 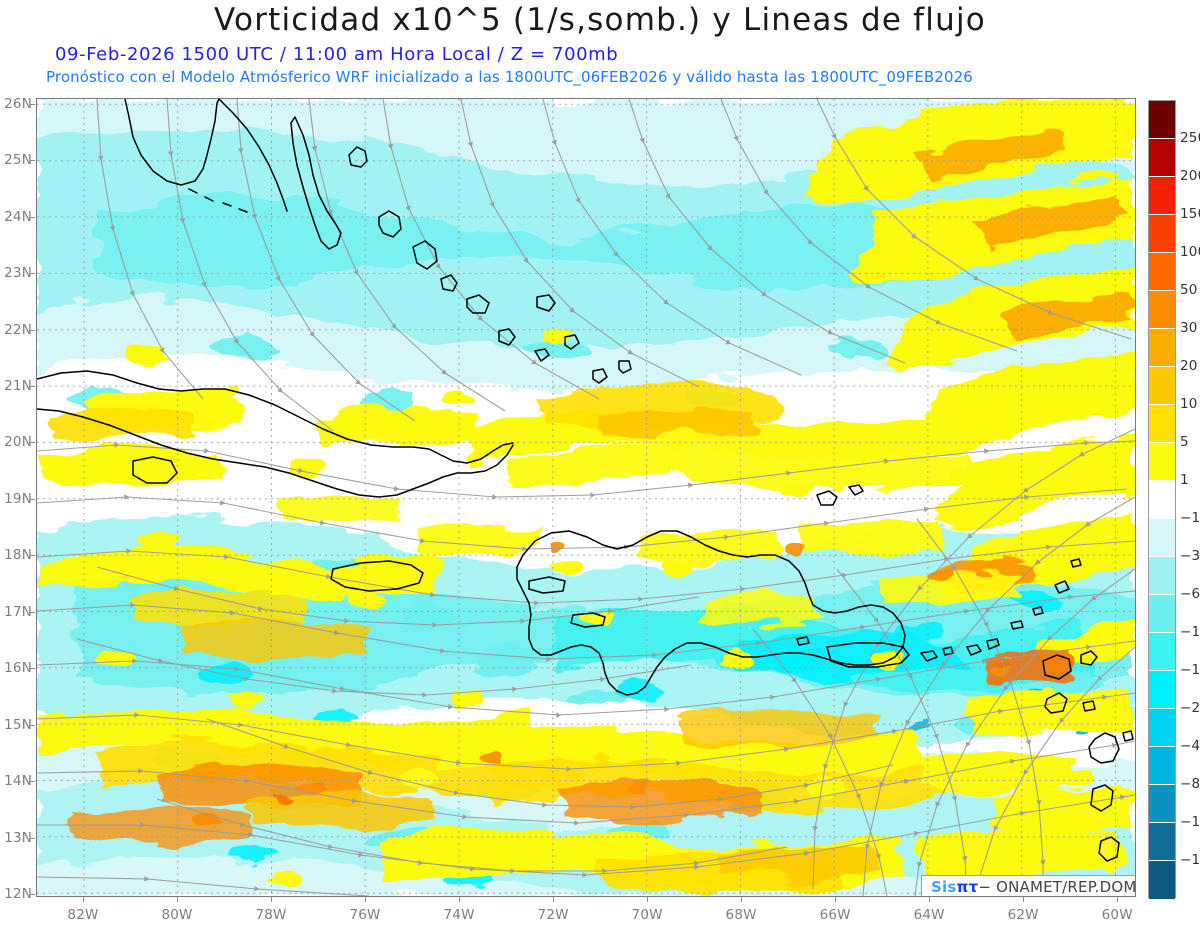 I want to click on colorbar-tick-11: −3, so click(x=1190, y=556).